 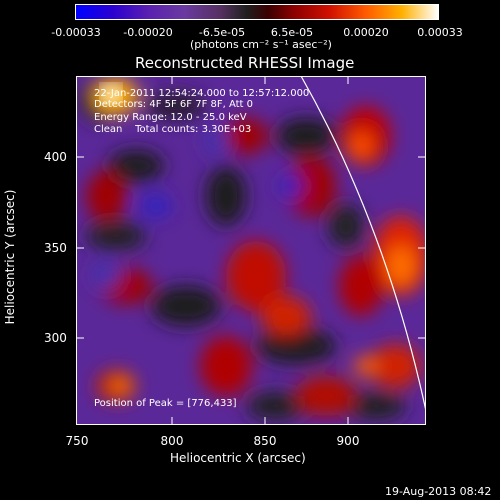 I want to click on colorbar, so click(x=257, y=12).